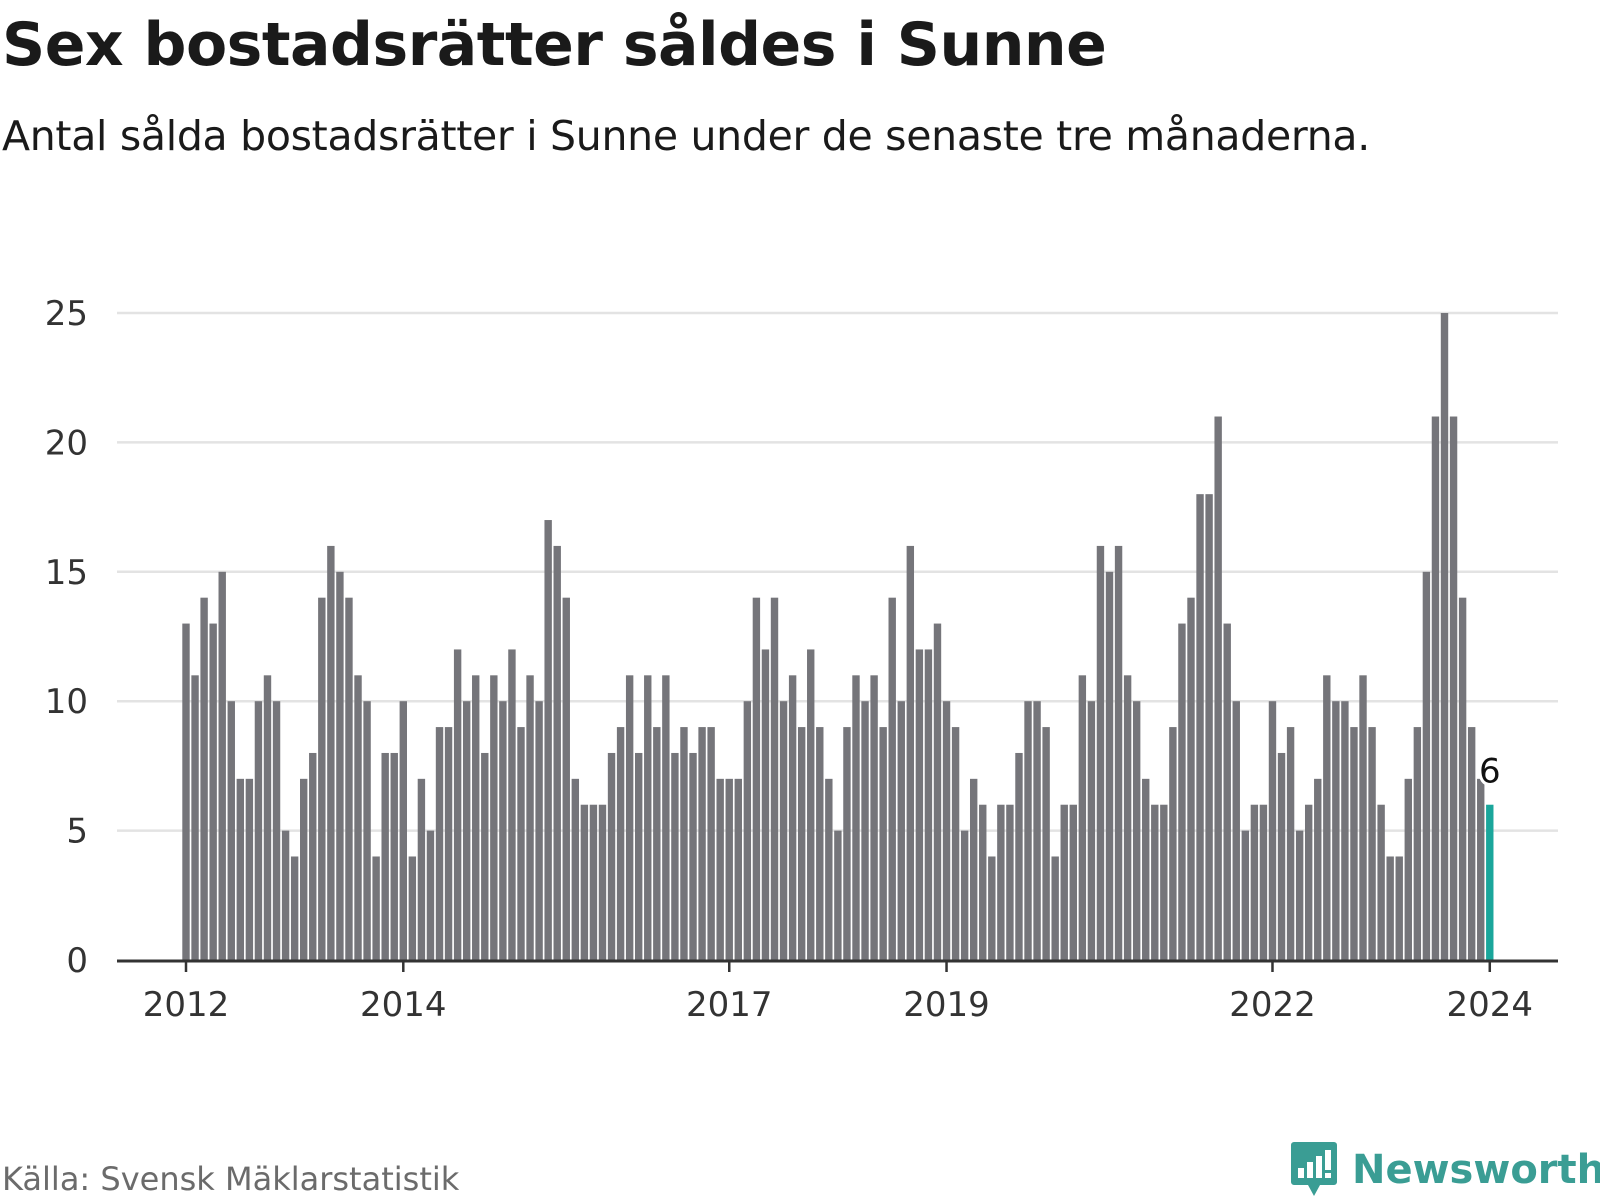  I want to click on brand-logo: Newsworthy, so click(1445, 1170).